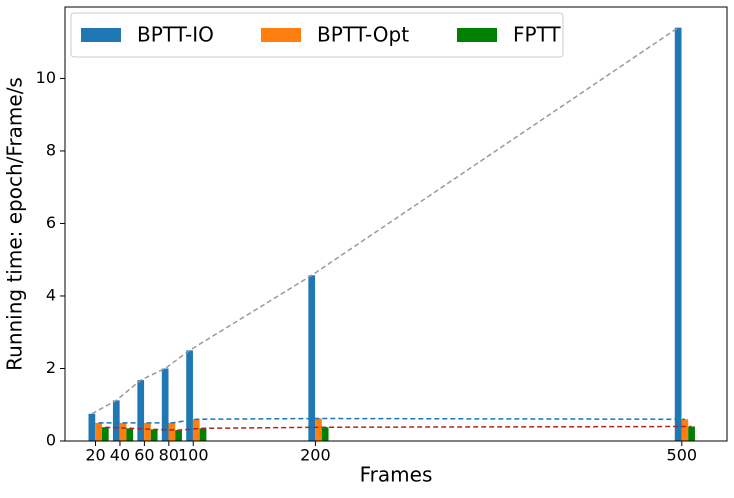 Image resolution: width=734 pixels, height=498 pixels. Describe the element at coordinates (396, 475) in the screenshot. I see `x-axis-label: Frames` at that location.